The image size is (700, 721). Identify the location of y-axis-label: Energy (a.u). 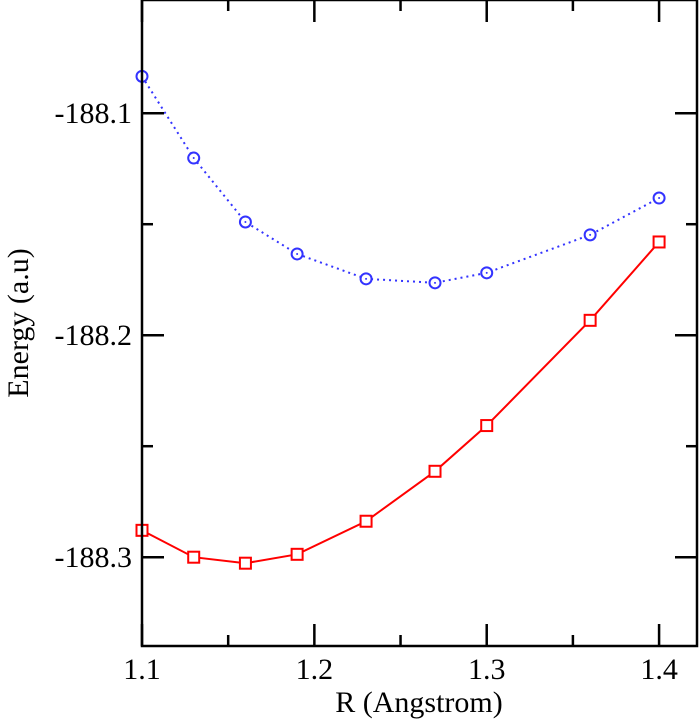
(18, 322).